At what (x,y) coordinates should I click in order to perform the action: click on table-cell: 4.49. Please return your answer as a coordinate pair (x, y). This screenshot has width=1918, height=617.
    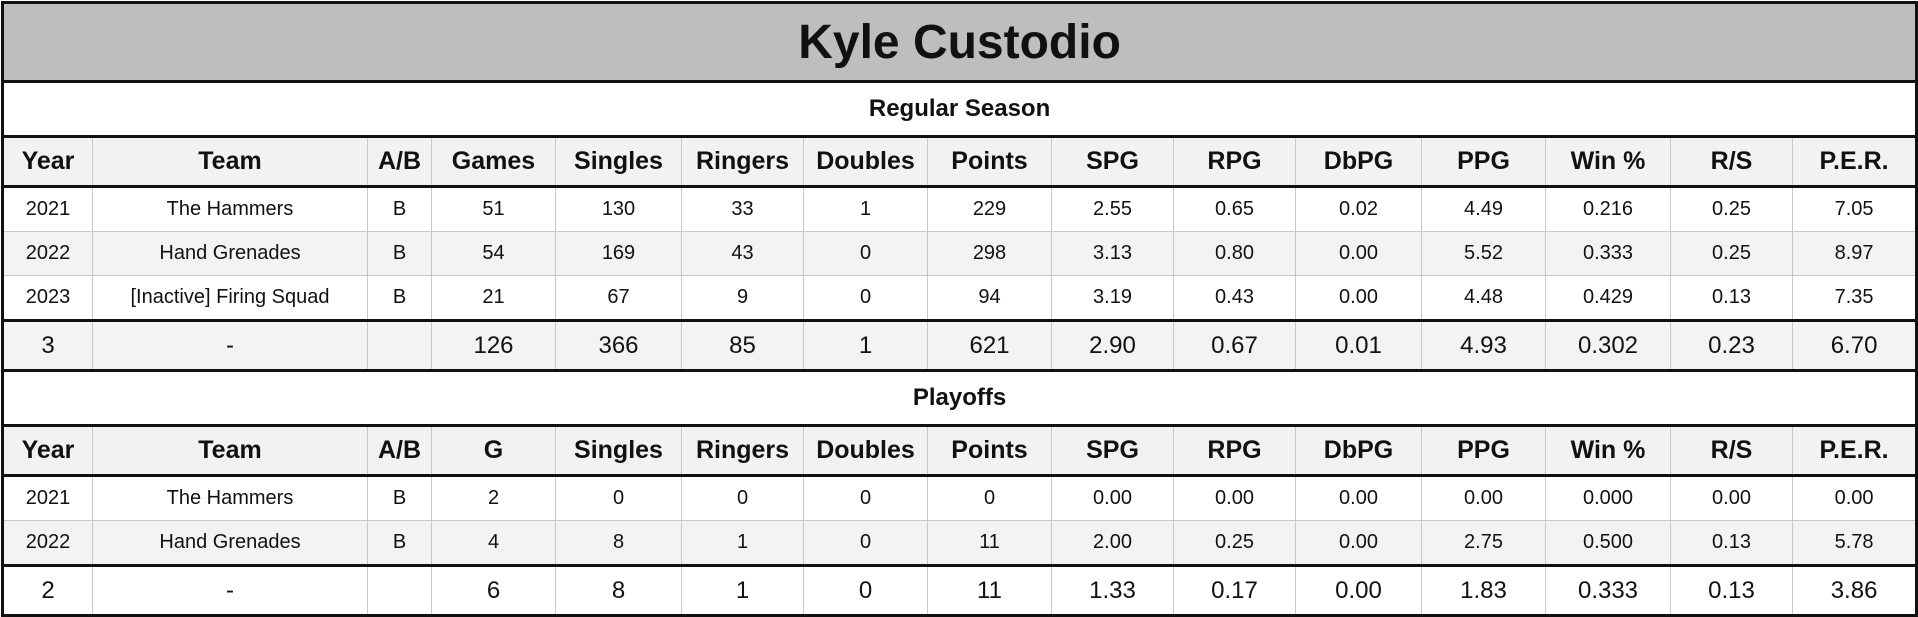
    Looking at the image, I should click on (1483, 209).